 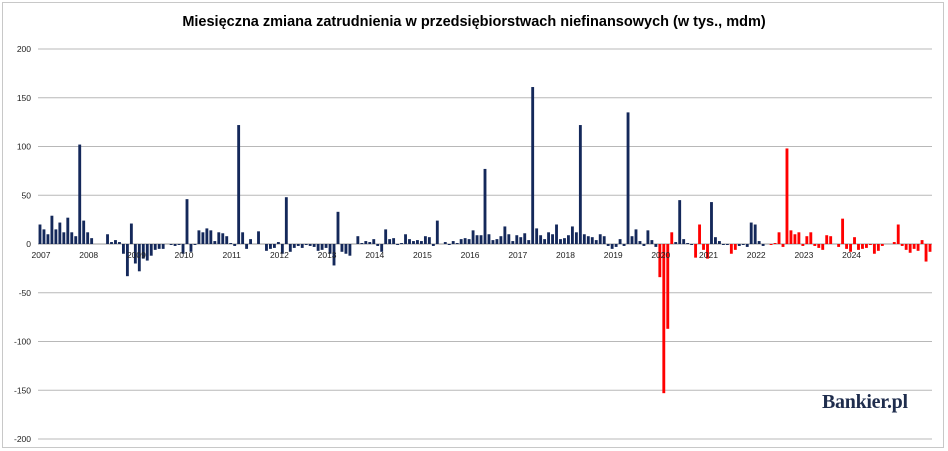 I want to click on x-tick-label: 2020, so click(x=660, y=255).